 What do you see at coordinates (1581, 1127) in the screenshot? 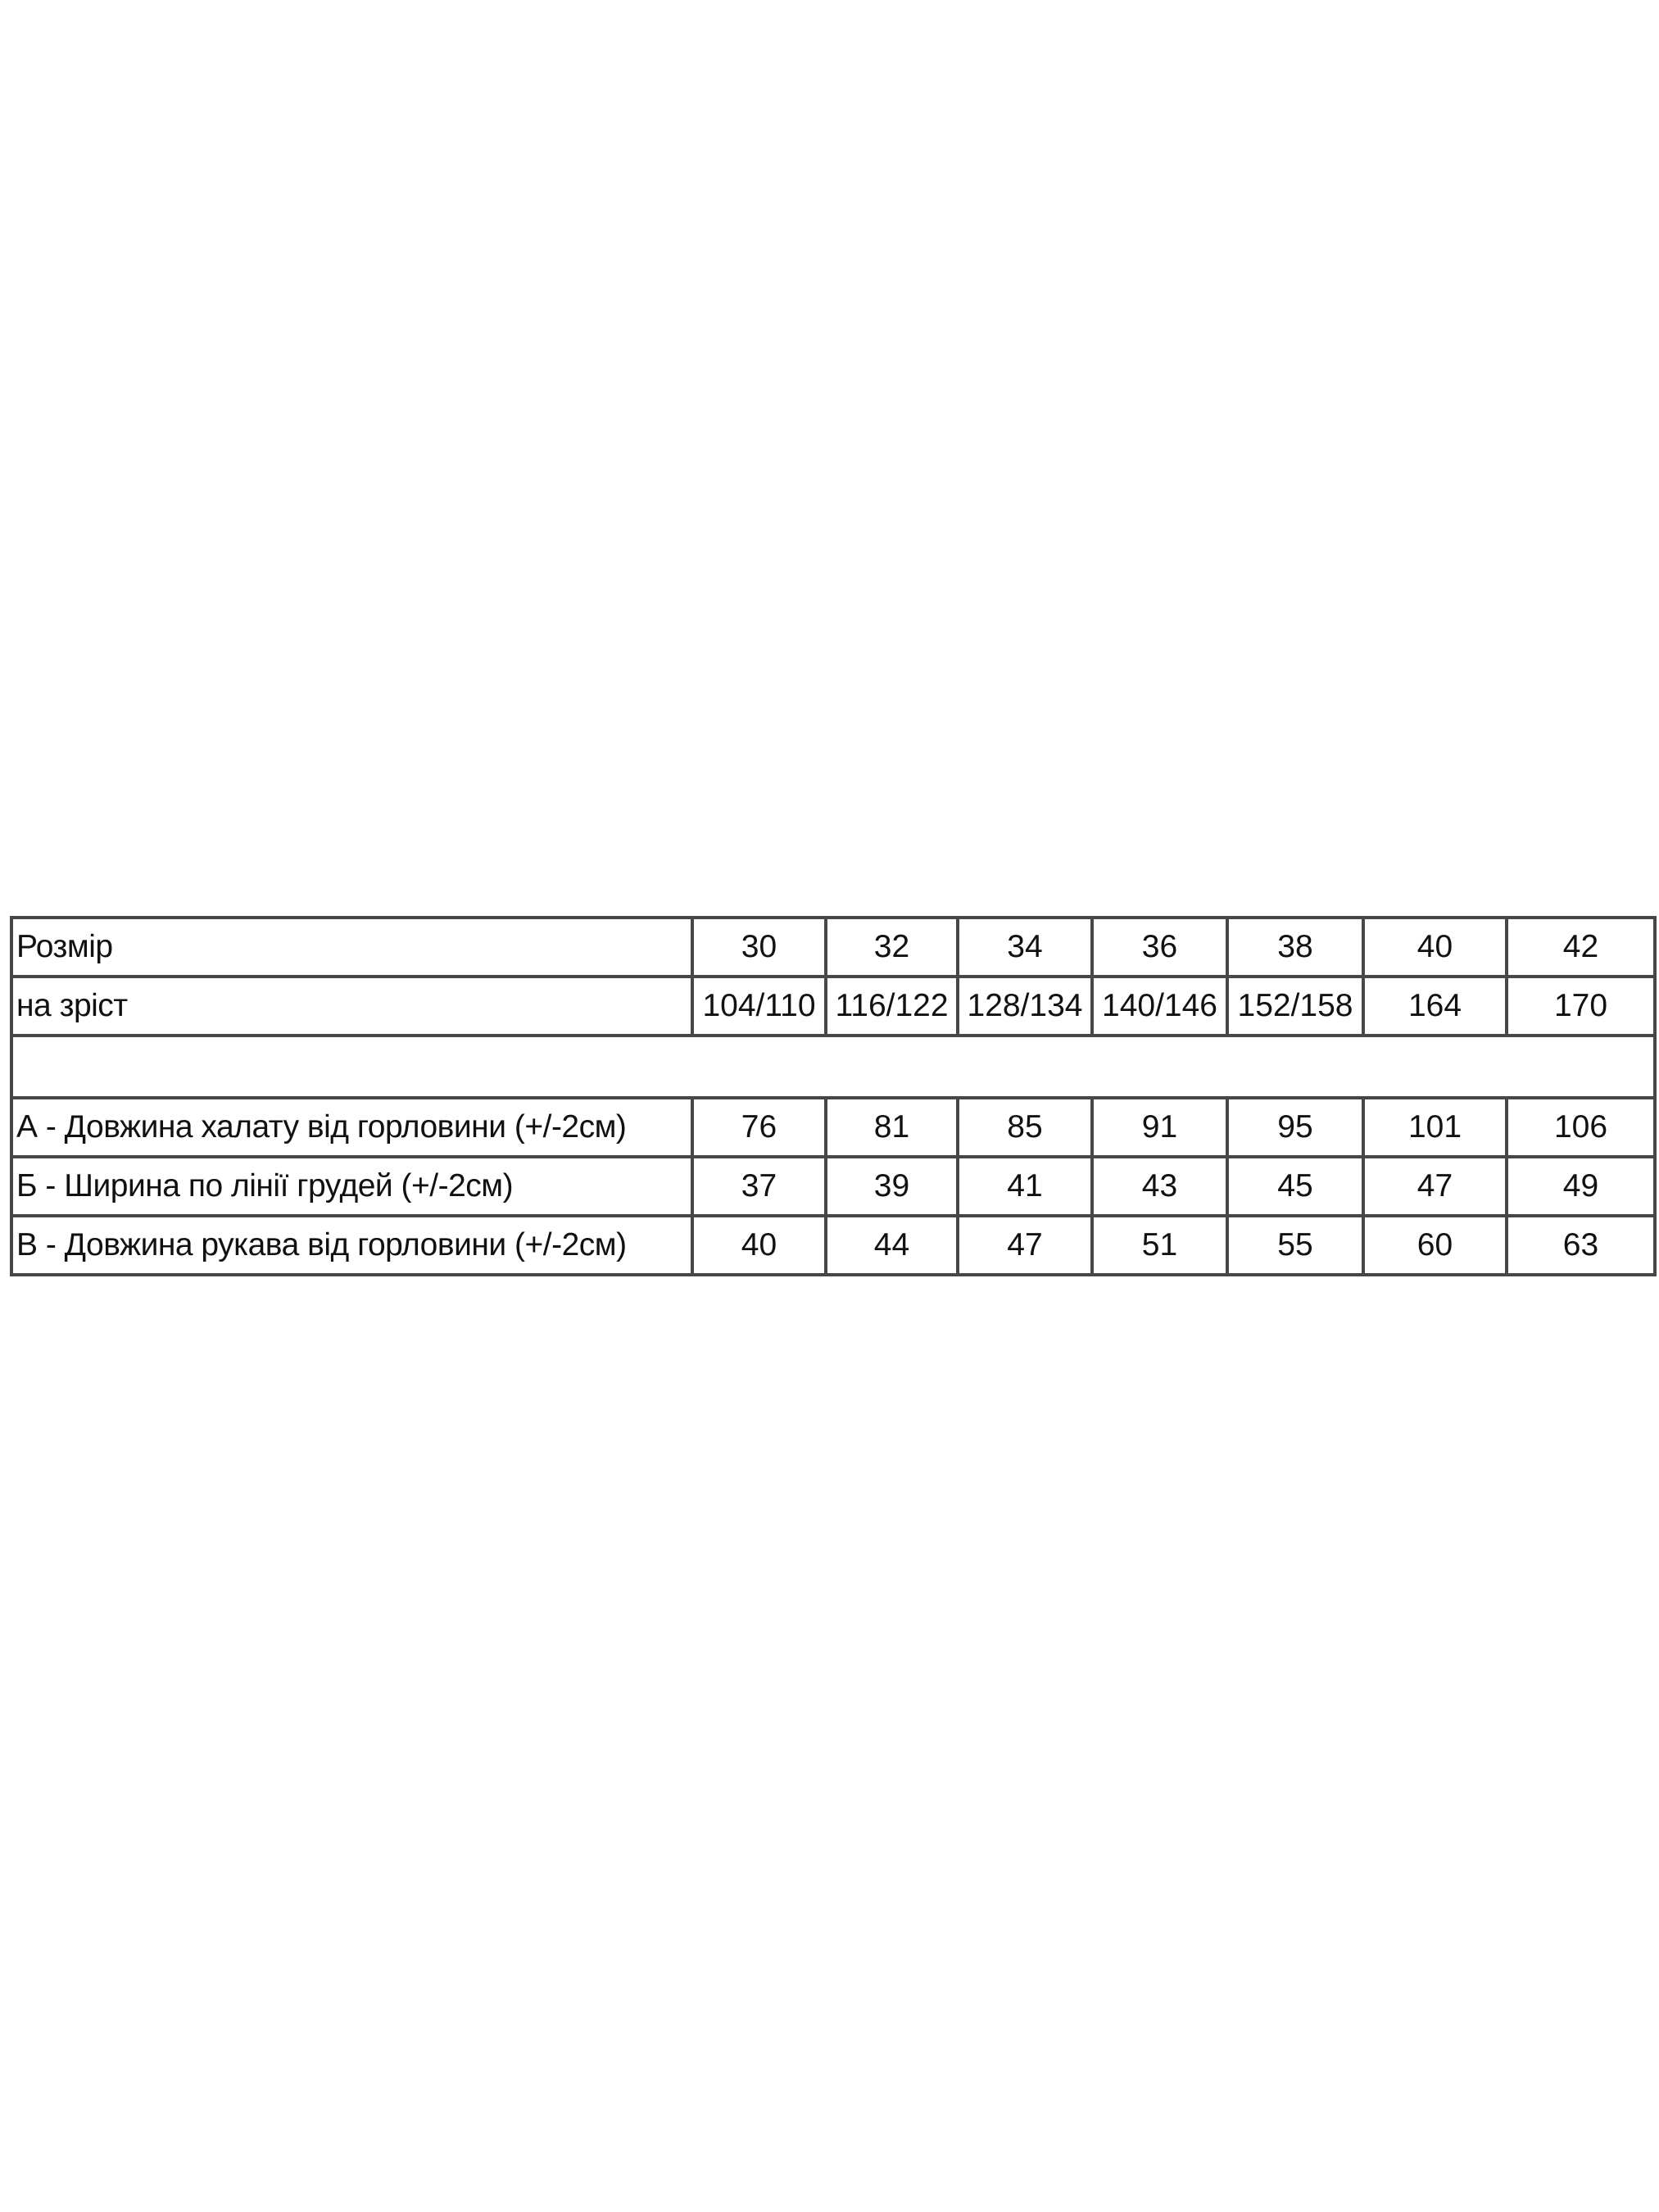
I see `table-cell: 106` at bounding box center [1581, 1127].